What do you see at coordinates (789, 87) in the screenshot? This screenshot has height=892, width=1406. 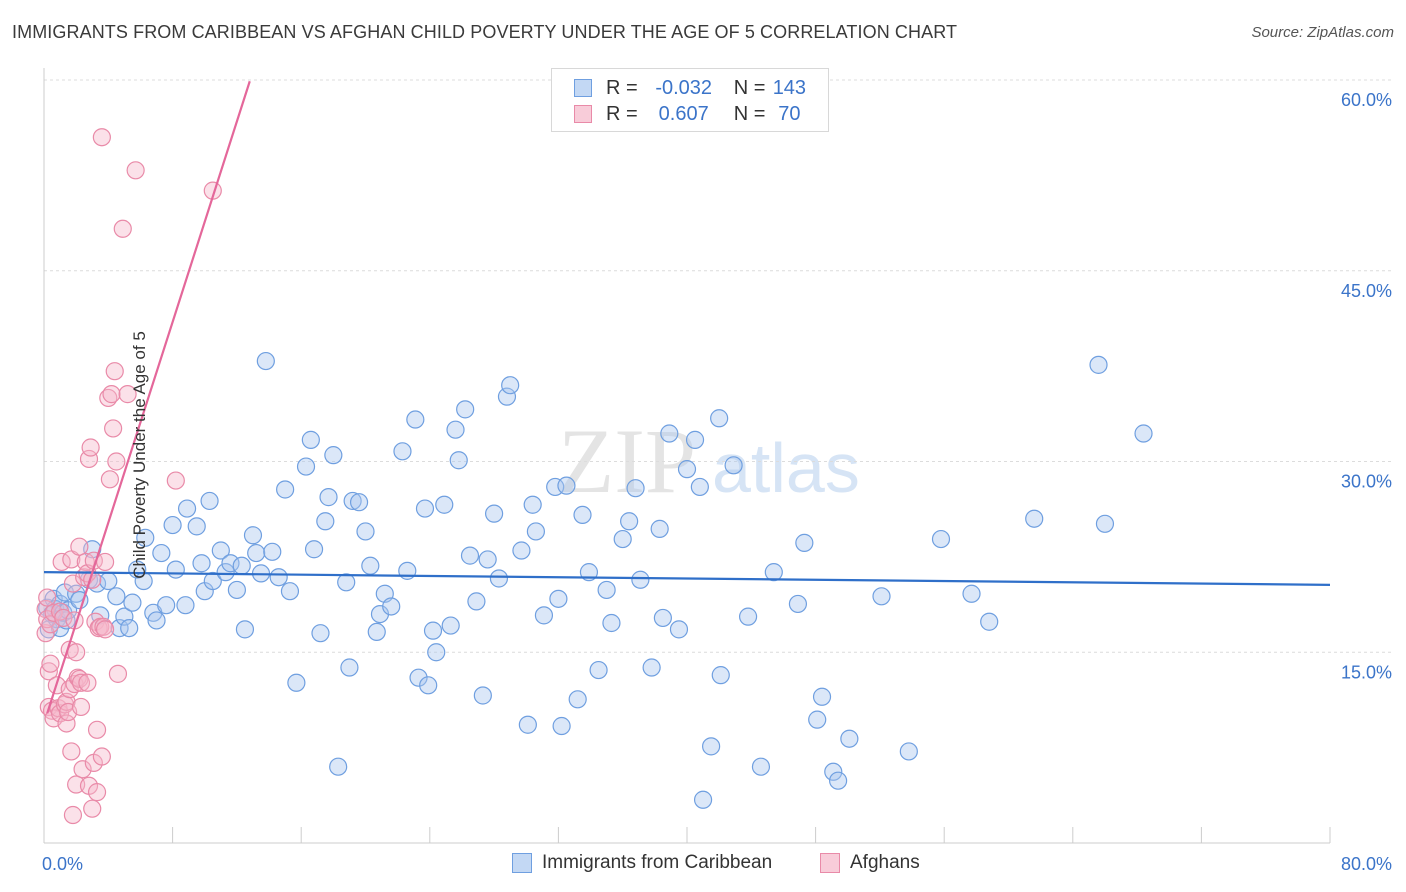 I see `legend-n-value: 143` at bounding box center [789, 87].